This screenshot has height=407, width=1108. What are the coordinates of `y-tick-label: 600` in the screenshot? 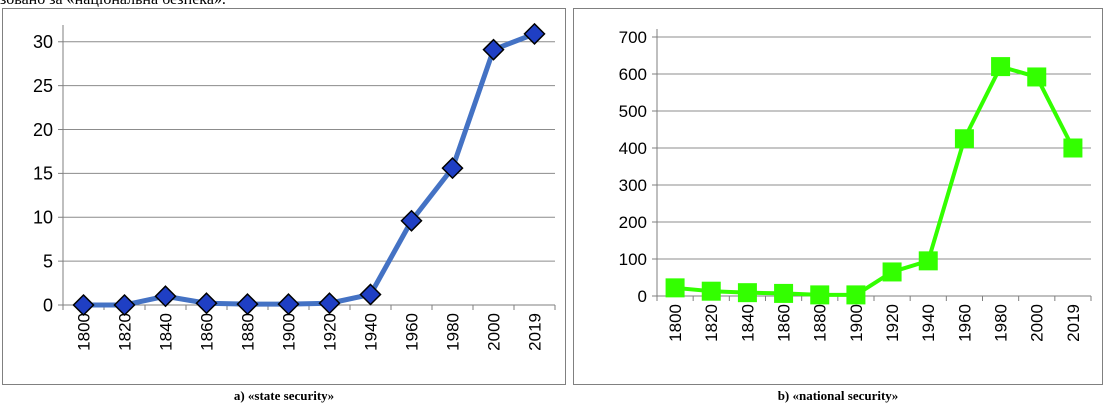 It's located at (633, 74).